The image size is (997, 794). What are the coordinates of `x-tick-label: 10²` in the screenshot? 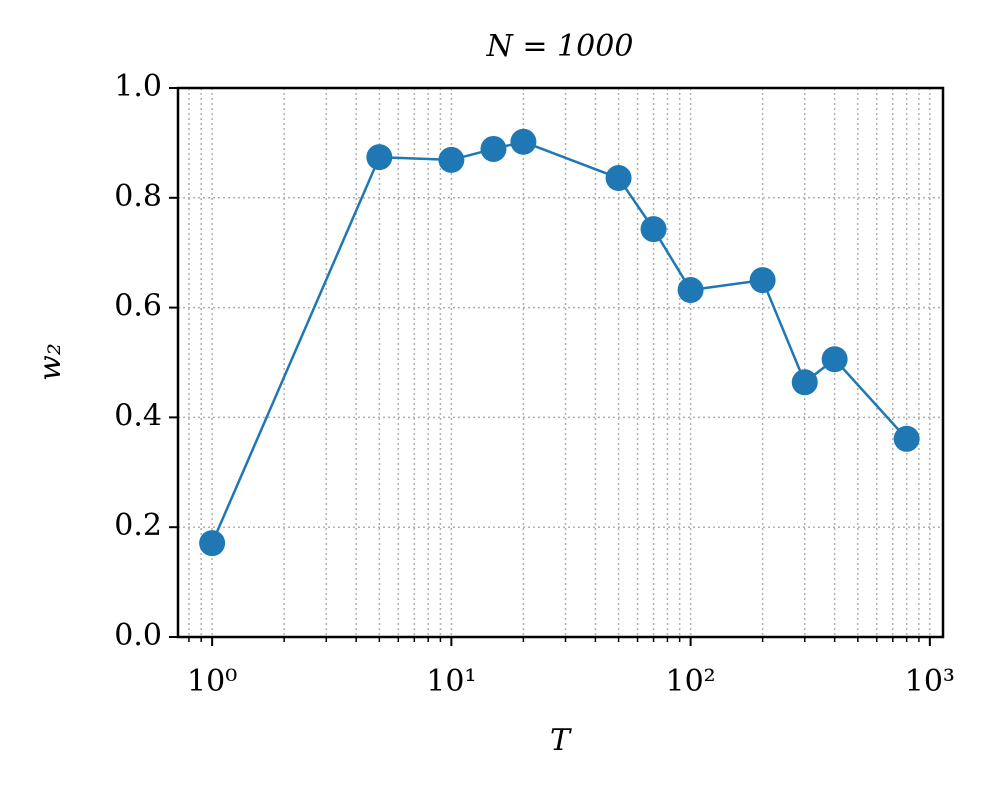 It's located at (691, 681).